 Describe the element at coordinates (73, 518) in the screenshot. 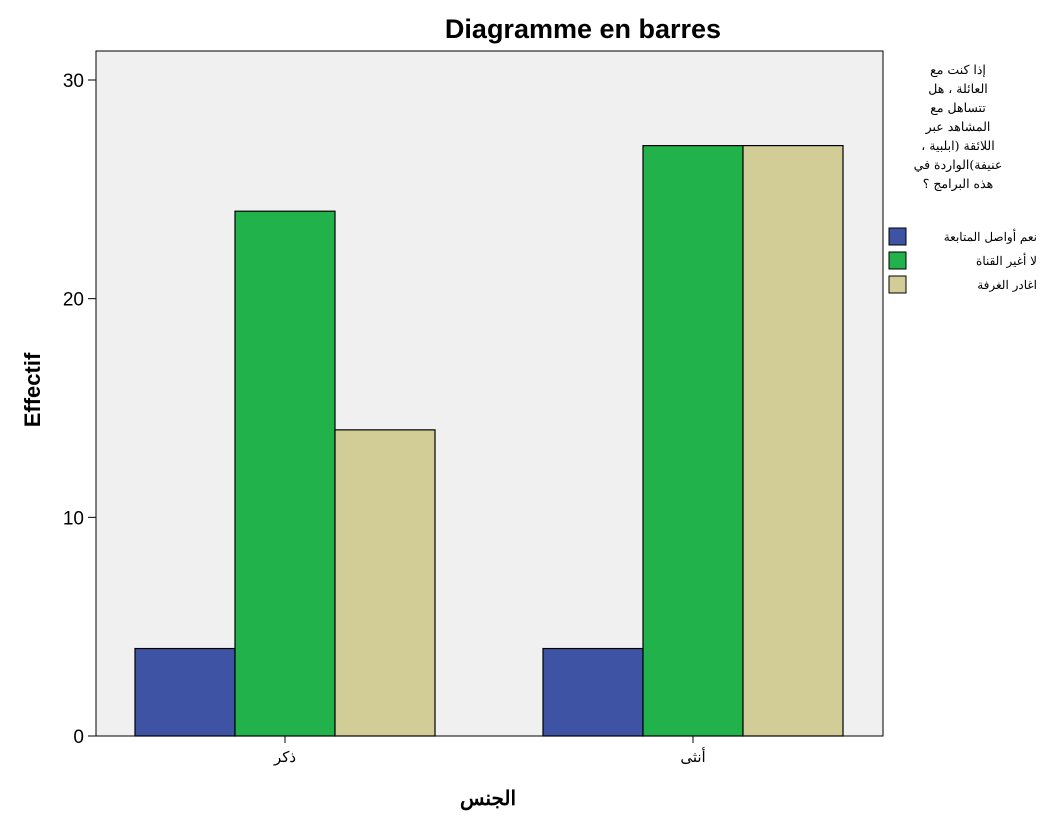

I see `y-tick-label: 10` at that location.